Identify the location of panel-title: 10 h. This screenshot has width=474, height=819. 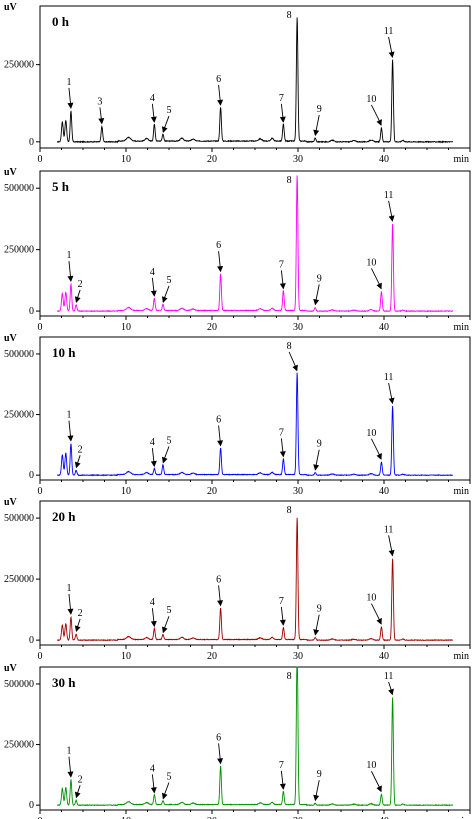
(64, 352).